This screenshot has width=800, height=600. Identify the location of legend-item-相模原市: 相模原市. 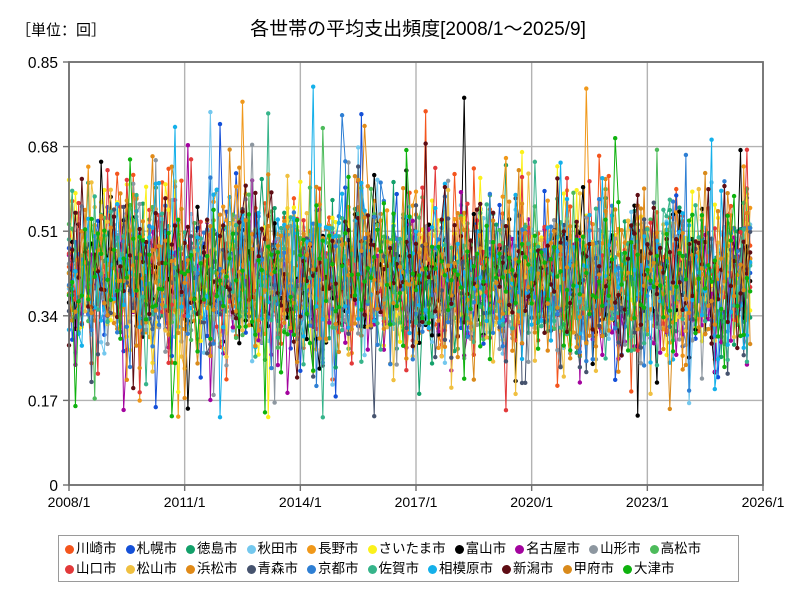
(460, 569).